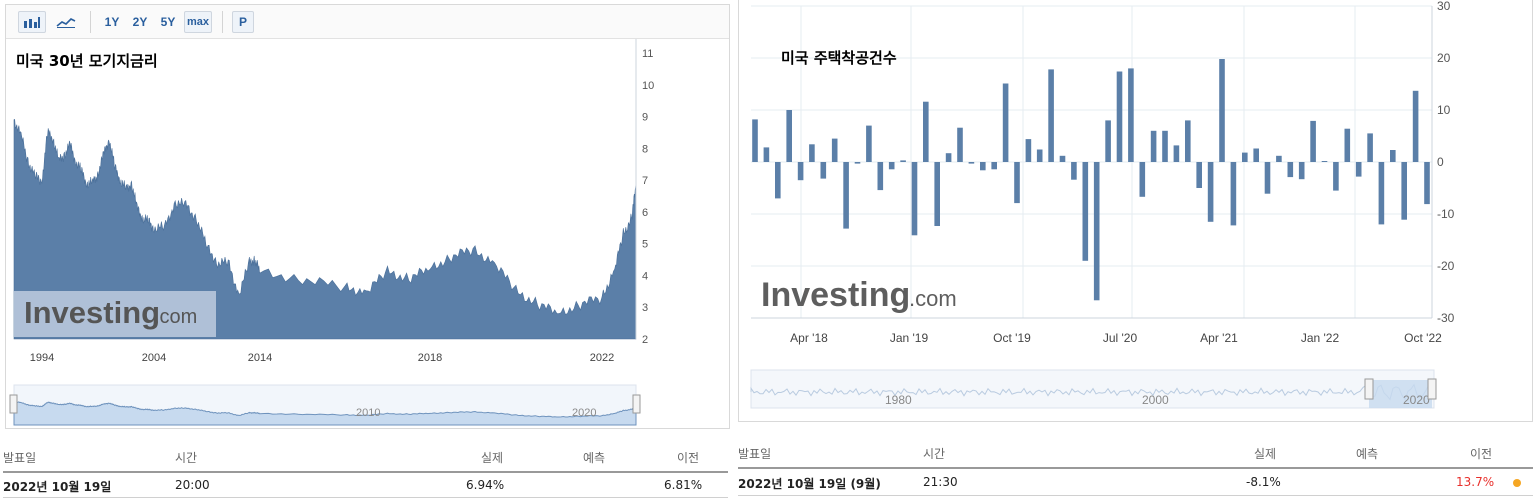  I want to click on x-tick-label: 2018, so click(430, 358).